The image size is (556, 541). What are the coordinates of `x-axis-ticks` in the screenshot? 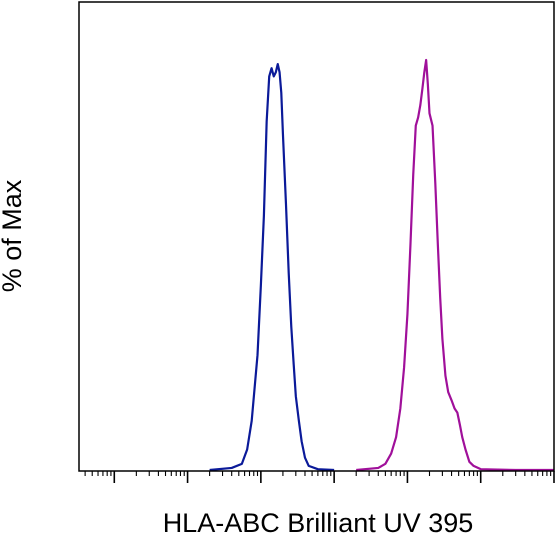 It's located at (319, 477).